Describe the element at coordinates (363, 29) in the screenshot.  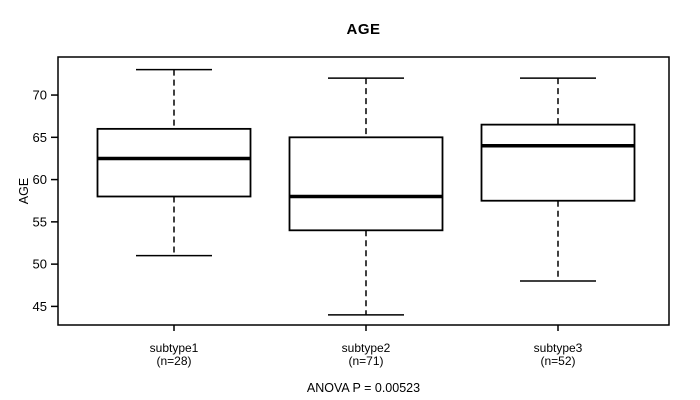
I see `chart-title: AGE` at that location.